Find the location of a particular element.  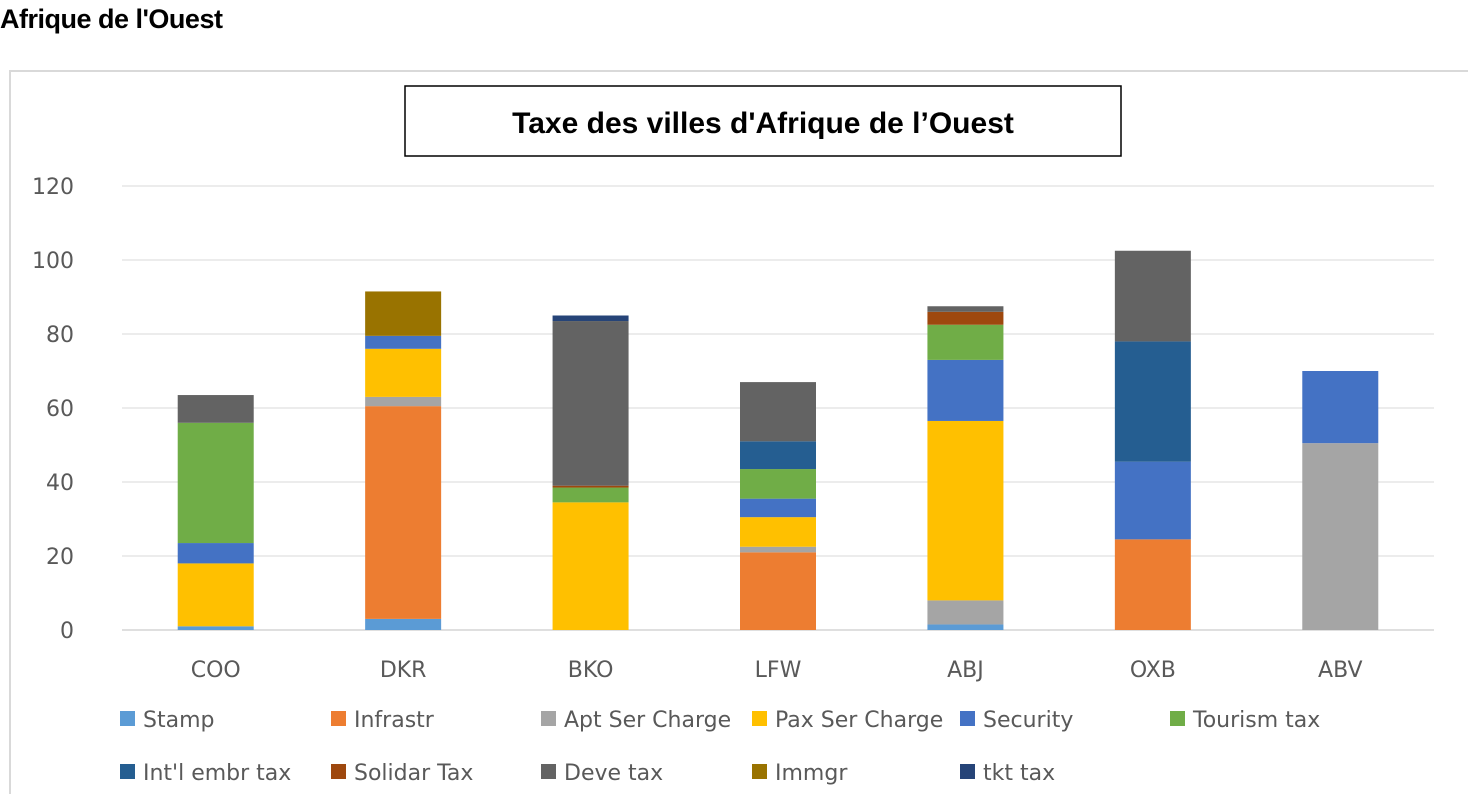

x-tick-label: LFW is located at coordinates (778, 670).